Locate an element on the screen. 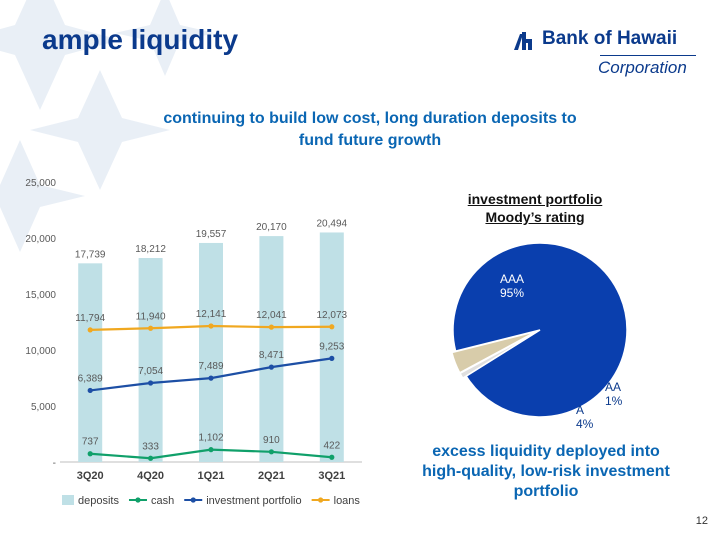 The image size is (720, 540). pie-label-name: AAA is located at coordinates (512, 279).